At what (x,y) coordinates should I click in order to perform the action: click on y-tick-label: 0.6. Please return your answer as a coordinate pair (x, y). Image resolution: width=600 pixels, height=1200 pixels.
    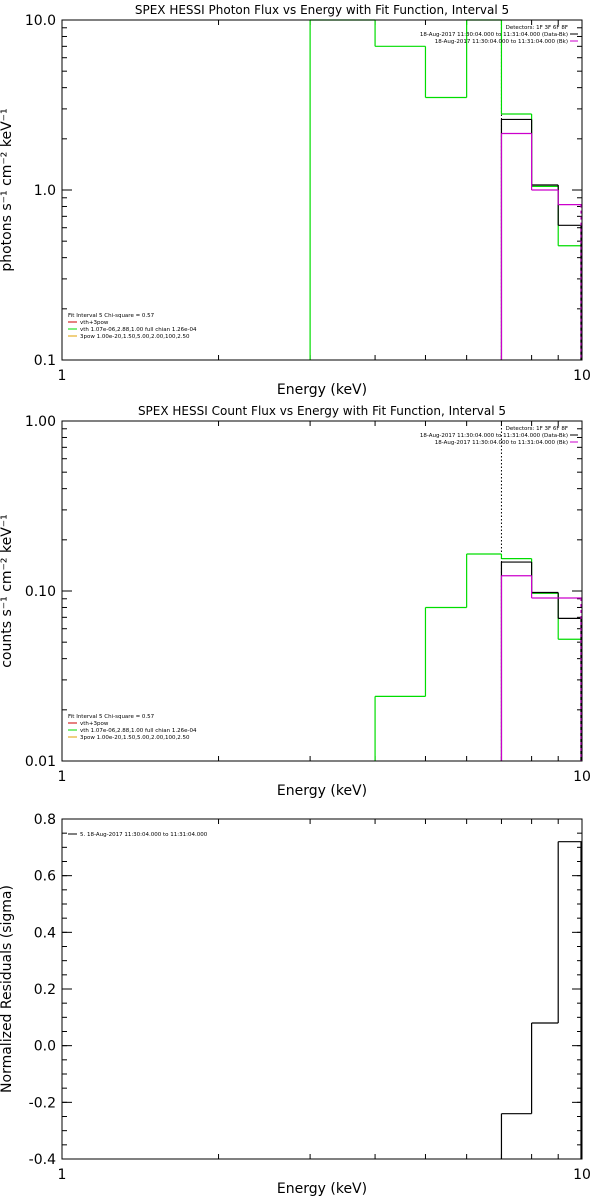
    Looking at the image, I should click on (45, 877).